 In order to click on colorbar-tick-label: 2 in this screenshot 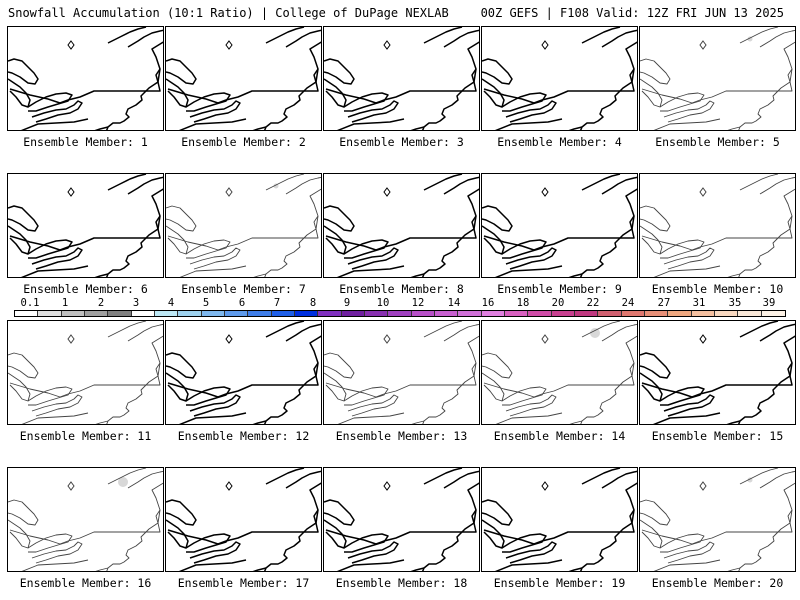, I will do `click(101, 303)`.